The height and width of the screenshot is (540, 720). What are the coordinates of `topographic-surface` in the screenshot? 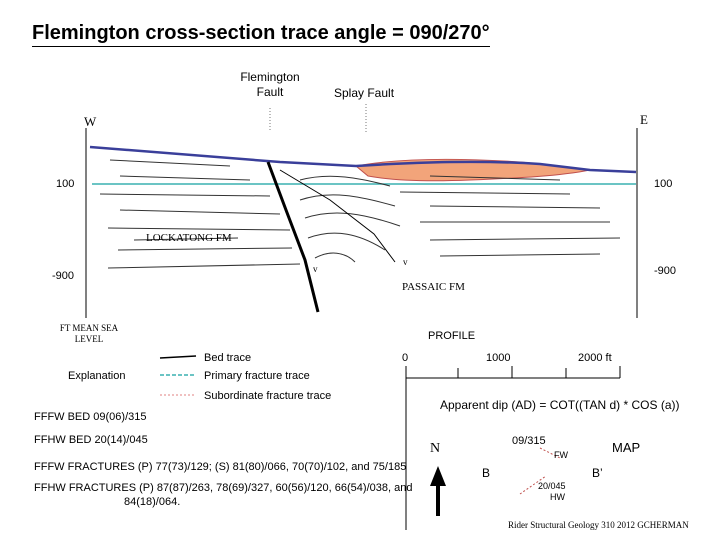 It's located at (363, 159).